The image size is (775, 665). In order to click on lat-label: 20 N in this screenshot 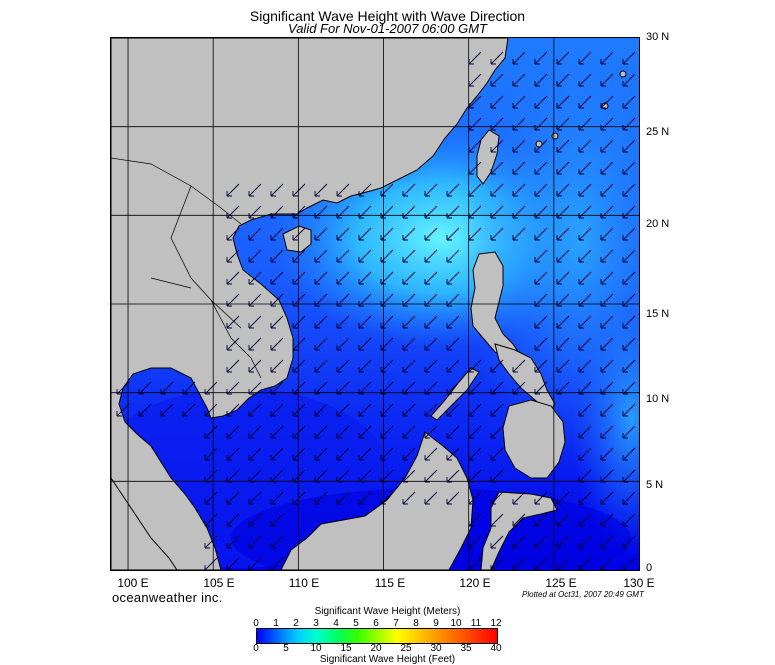, I will do `click(658, 224)`.